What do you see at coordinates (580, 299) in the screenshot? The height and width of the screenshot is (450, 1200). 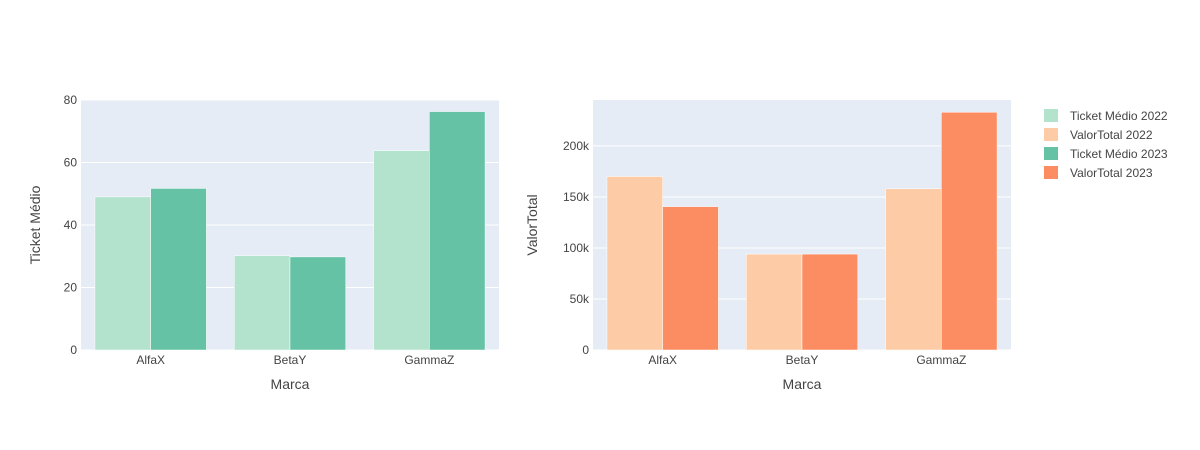 I see `y-tick-label: 50k` at bounding box center [580, 299].